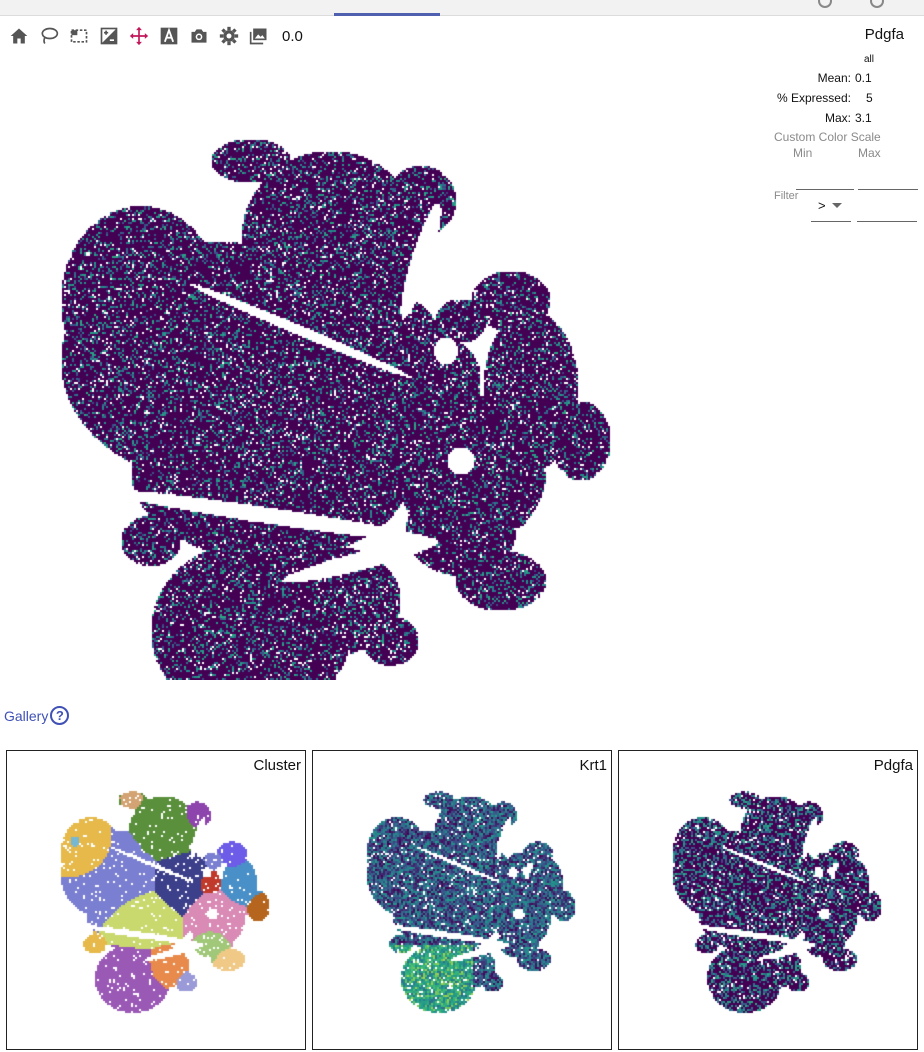 This screenshot has width=924, height=1052. What do you see at coordinates (888, 189) in the screenshot?
I see `color-scale-max-input` at bounding box center [888, 189].